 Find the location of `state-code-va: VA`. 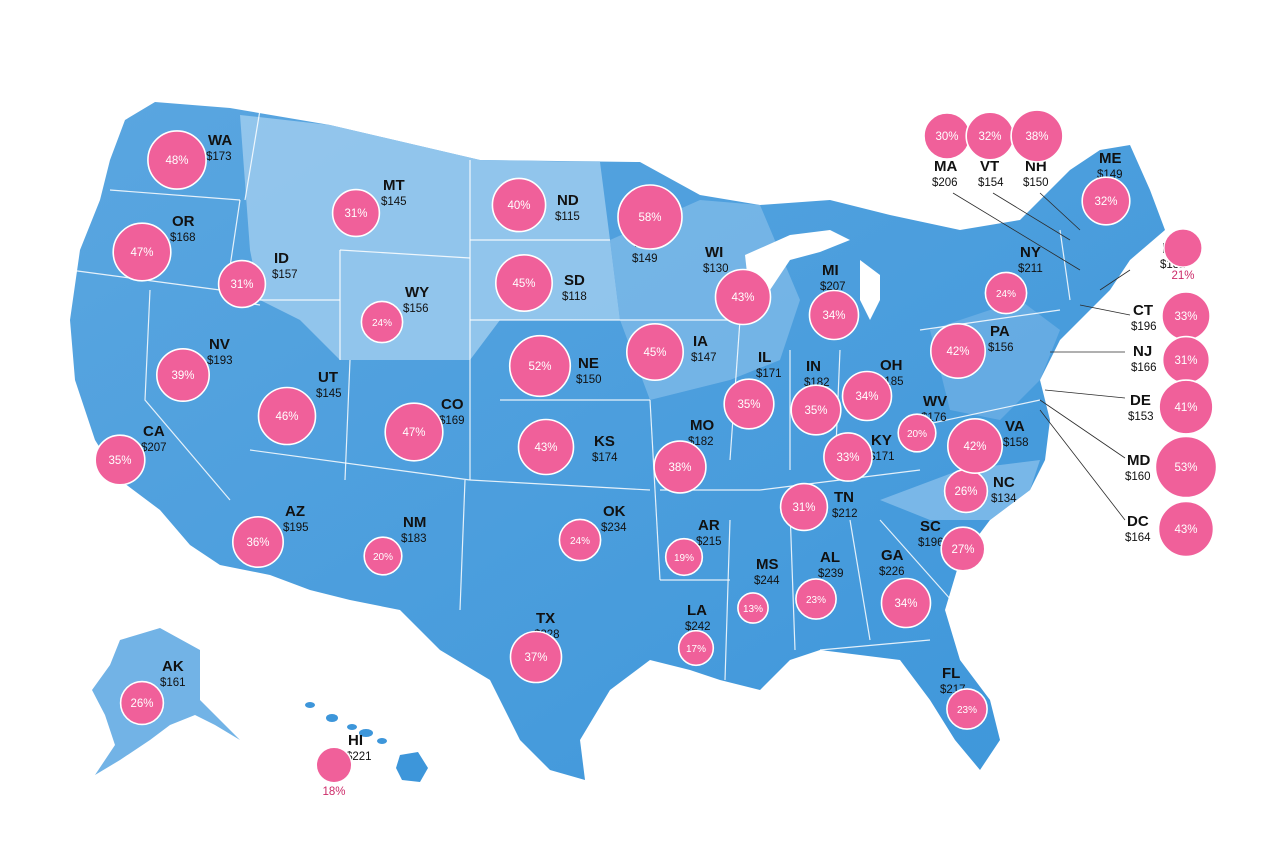

state-code-va: VA is located at coordinates (1015, 426).